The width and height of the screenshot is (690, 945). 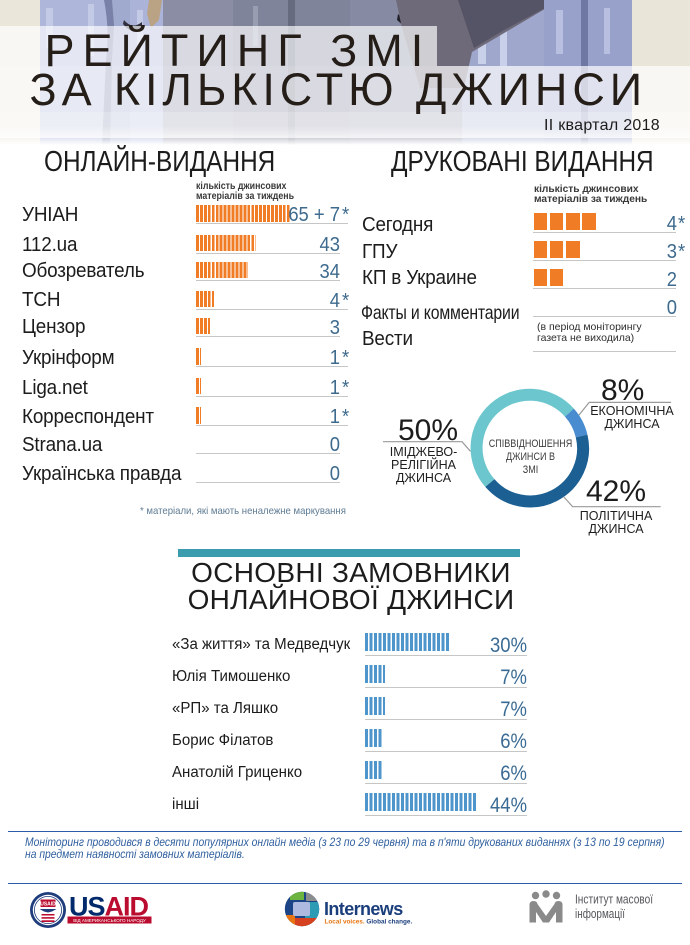 I want to click on svg-text: USAID, so click(x=48, y=905).